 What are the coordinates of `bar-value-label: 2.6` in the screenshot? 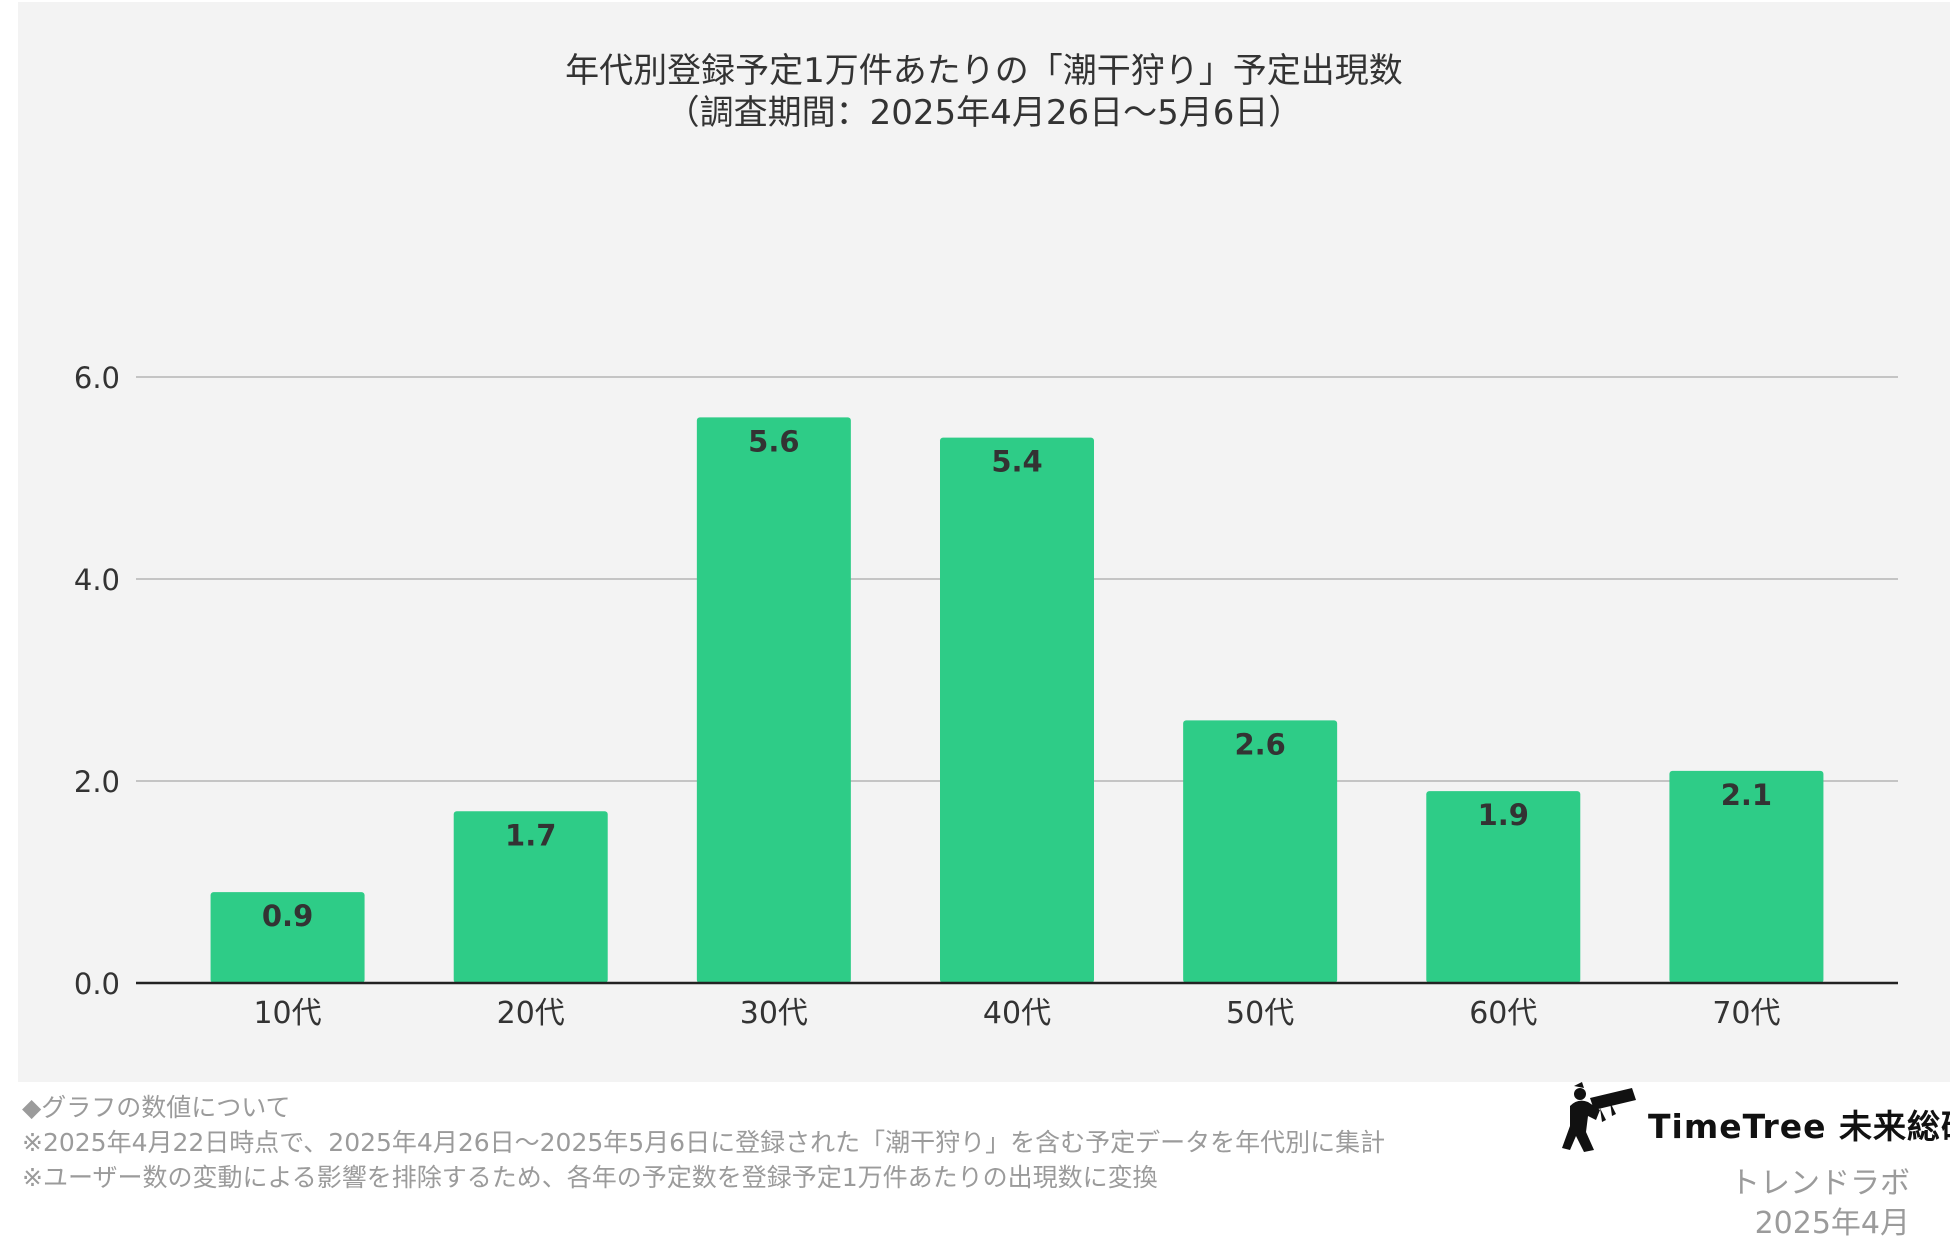 It's located at (1259, 744).